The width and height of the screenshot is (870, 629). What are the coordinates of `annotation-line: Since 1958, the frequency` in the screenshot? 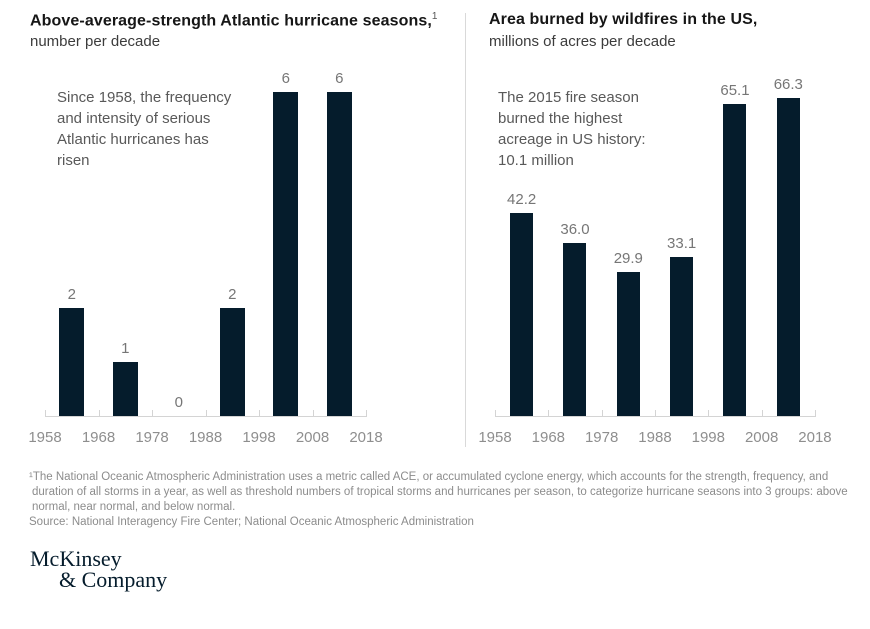 It's located at (144, 97).